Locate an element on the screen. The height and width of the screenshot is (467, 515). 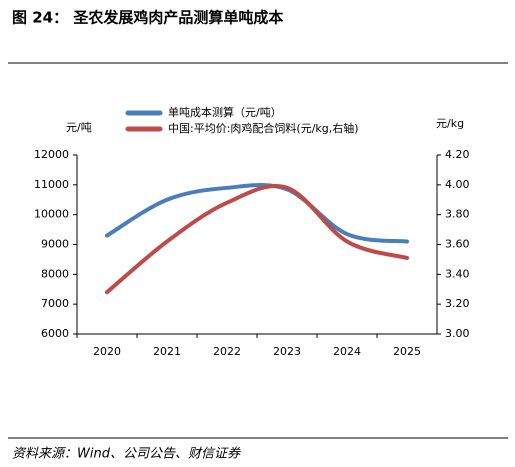
x-tick-label: 2025 is located at coordinates (407, 351).